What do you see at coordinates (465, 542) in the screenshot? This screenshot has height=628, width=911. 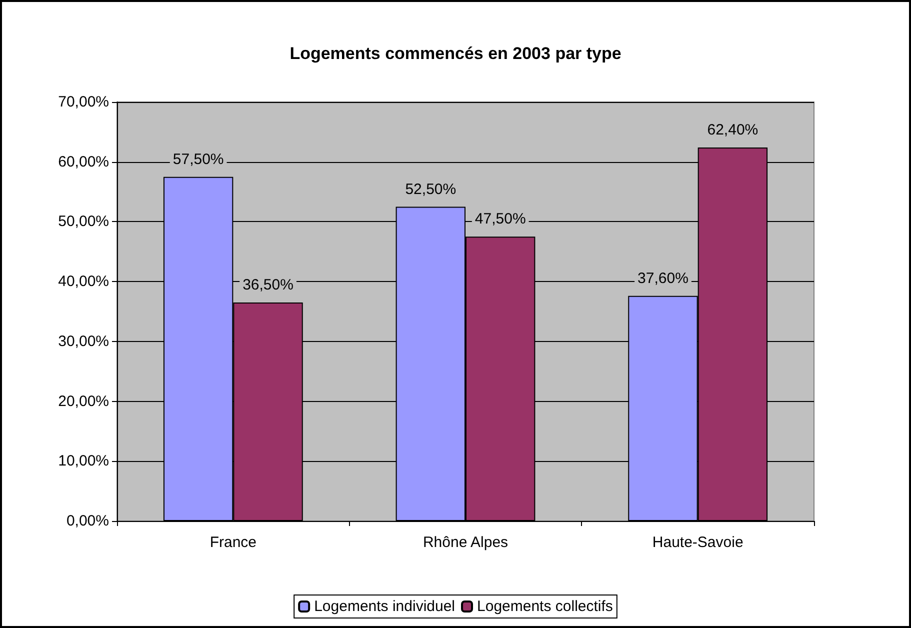 I see `x-tick-label: Rhône Alpes` at bounding box center [465, 542].